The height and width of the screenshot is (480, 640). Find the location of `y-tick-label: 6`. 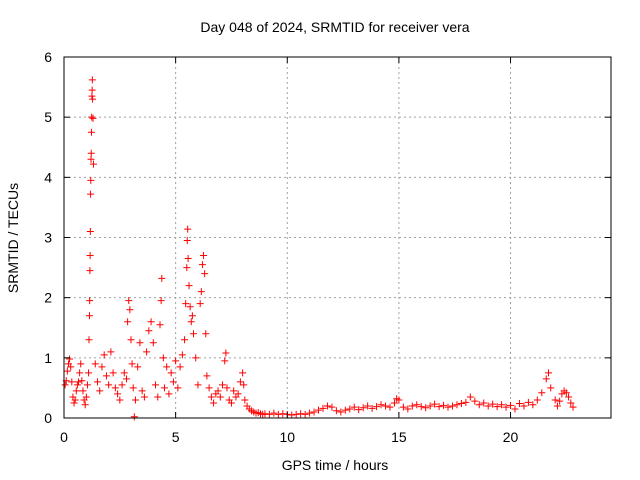

y-tick-label: 6 is located at coordinates (48, 57).